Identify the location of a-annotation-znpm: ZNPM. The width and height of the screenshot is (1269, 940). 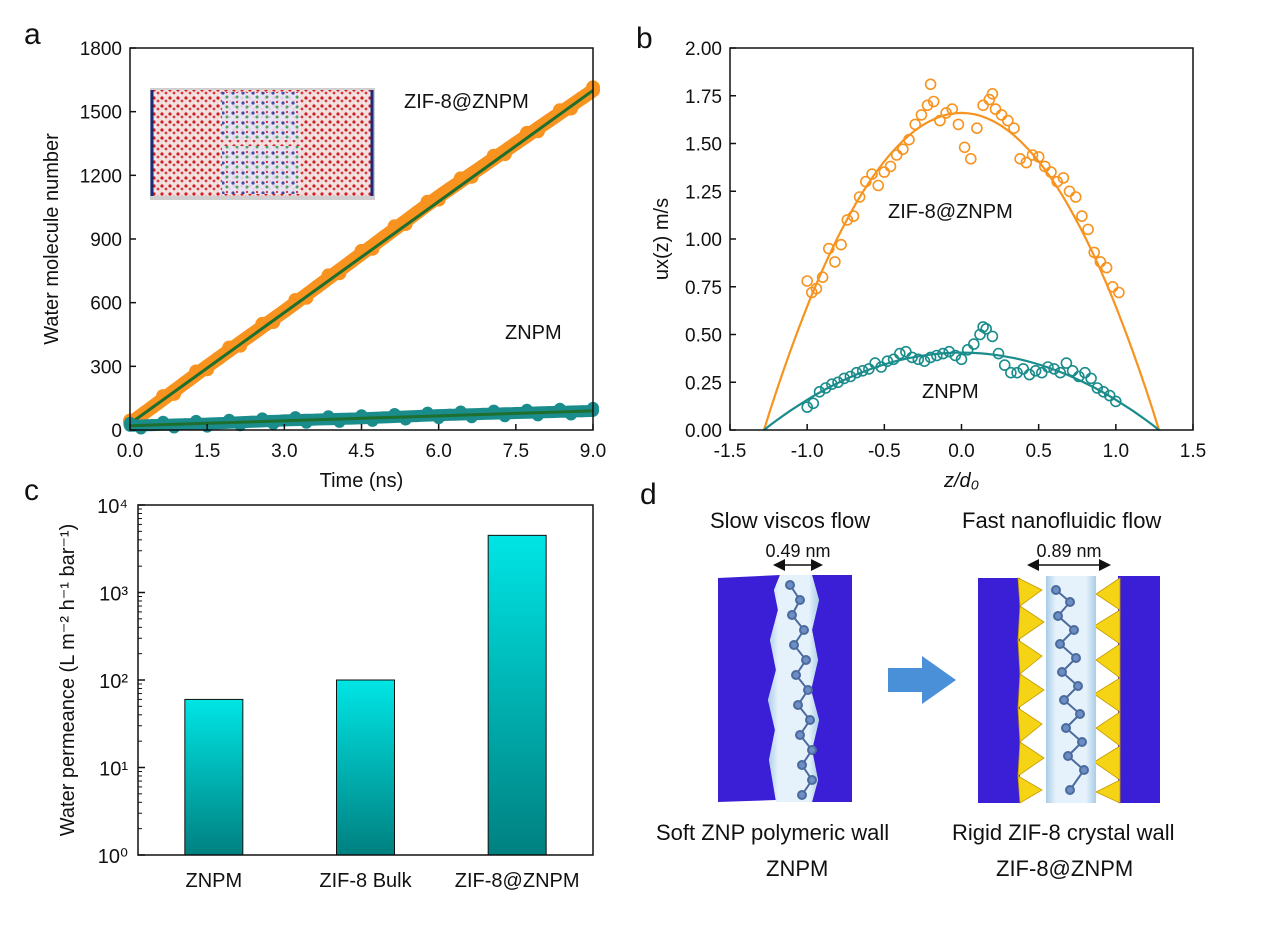
(533, 333).